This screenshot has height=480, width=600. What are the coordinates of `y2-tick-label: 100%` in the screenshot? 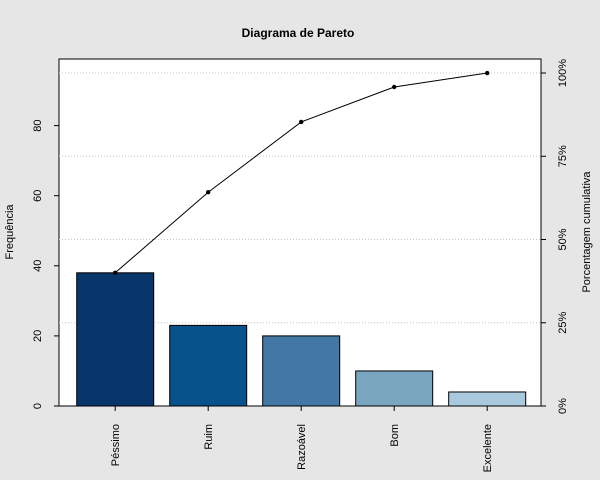 It's located at (563, 73).